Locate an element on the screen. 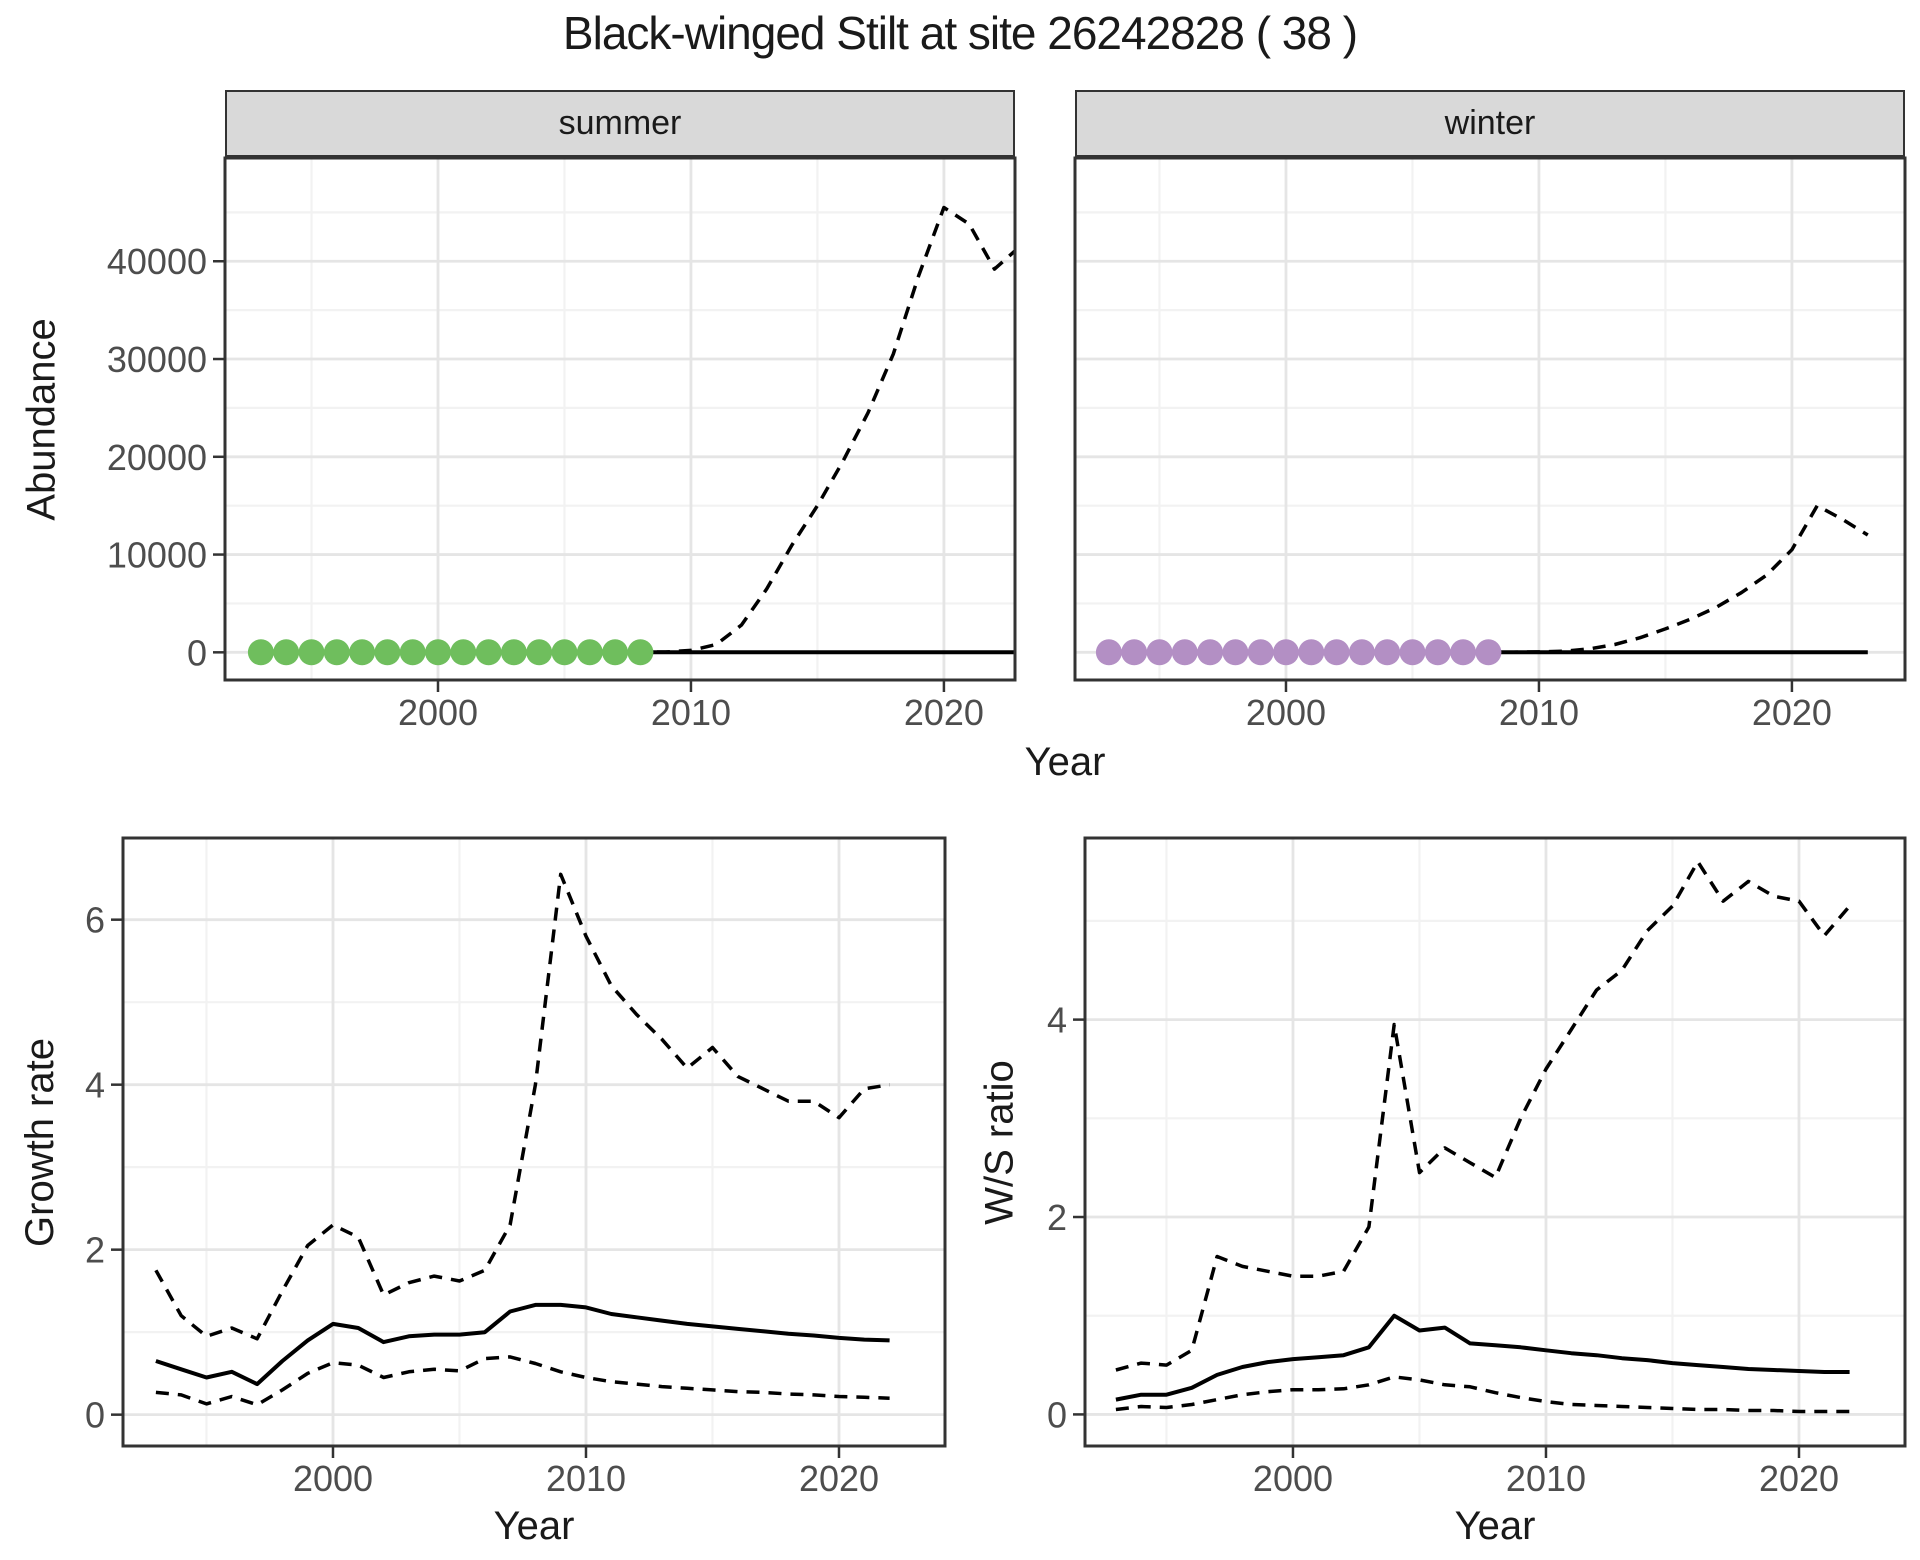 The height and width of the screenshot is (1560, 1920). facet-strip-summer: summer is located at coordinates (620, 124).